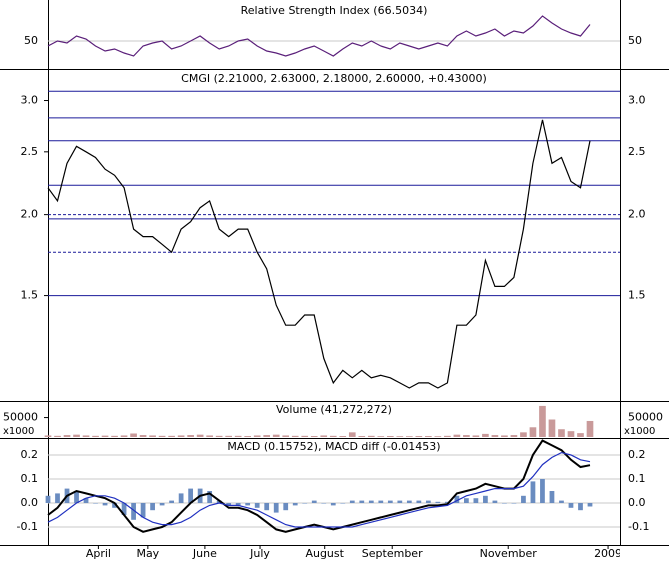 This screenshot has height=561, width=669. I want to click on y-tick-label-right: 2.0, so click(637, 214).